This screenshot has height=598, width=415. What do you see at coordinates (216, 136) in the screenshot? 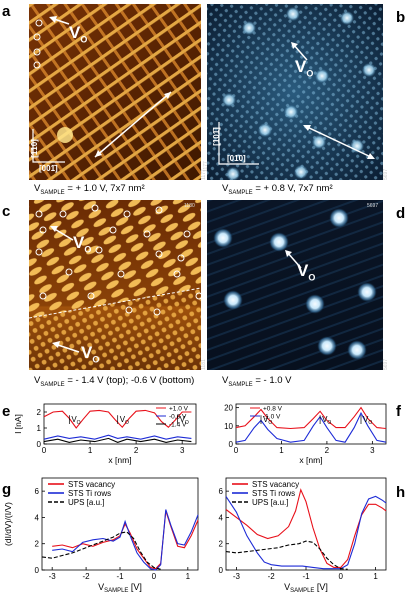
I see `direction-label-b1: [101̄]` at bounding box center [216, 136].